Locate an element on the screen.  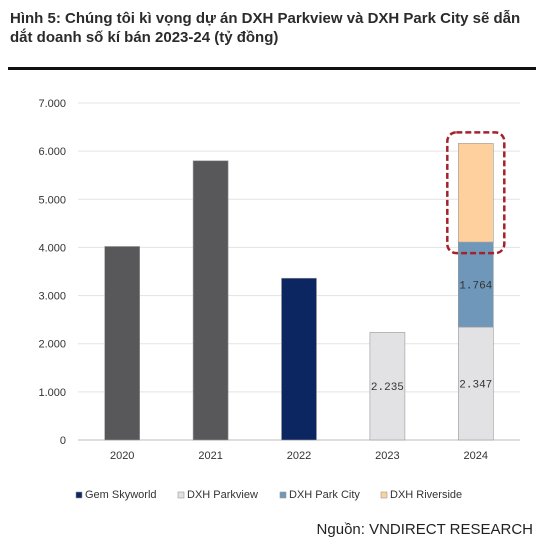
y-axis-ticks: 0 1.000 2.000 3.000 4.000 5.000 6.000 7.000 is located at coordinates (52, 272).